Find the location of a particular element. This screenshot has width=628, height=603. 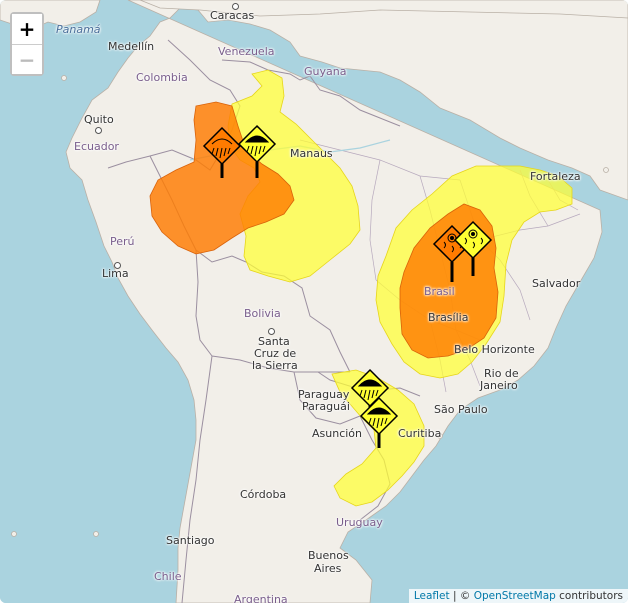

label-quito: Quito is located at coordinates (99, 119).